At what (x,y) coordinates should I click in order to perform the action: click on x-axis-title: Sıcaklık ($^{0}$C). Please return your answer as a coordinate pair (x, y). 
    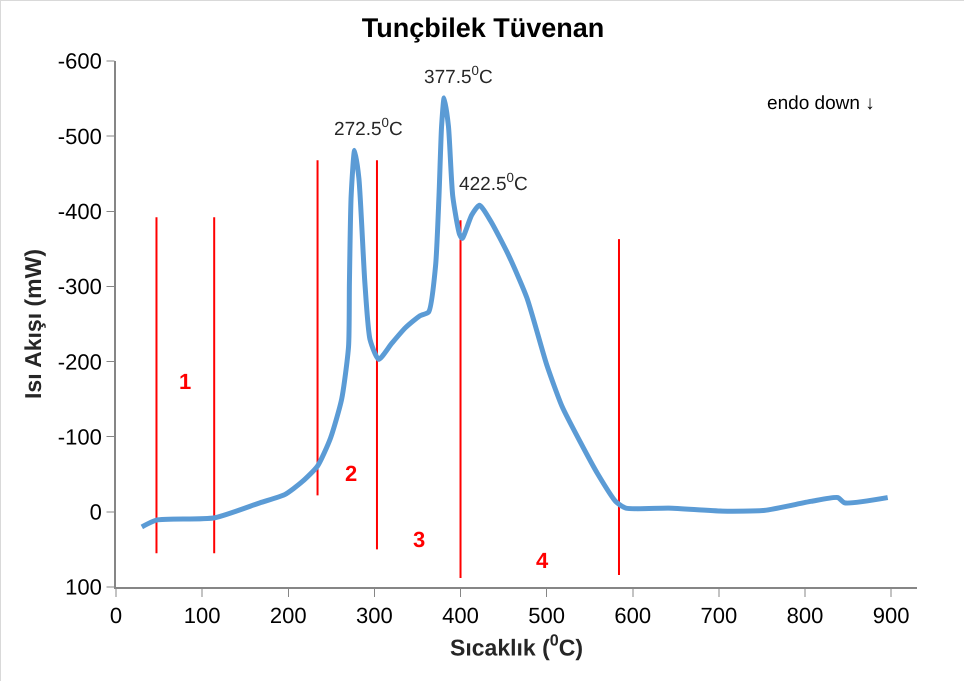
    Looking at the image, I should click on (516, 646).